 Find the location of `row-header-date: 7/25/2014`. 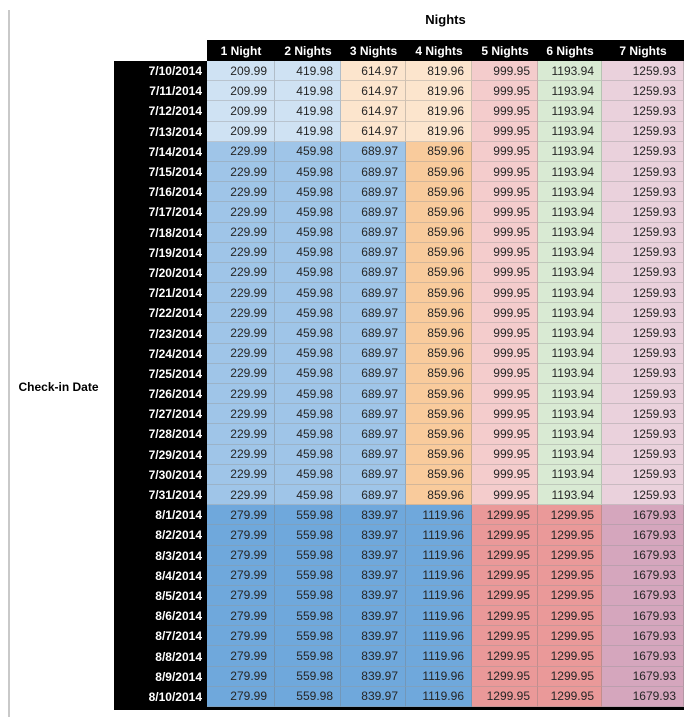

row-header-date: 7/25/2014 is located at coordinates (175, 373).